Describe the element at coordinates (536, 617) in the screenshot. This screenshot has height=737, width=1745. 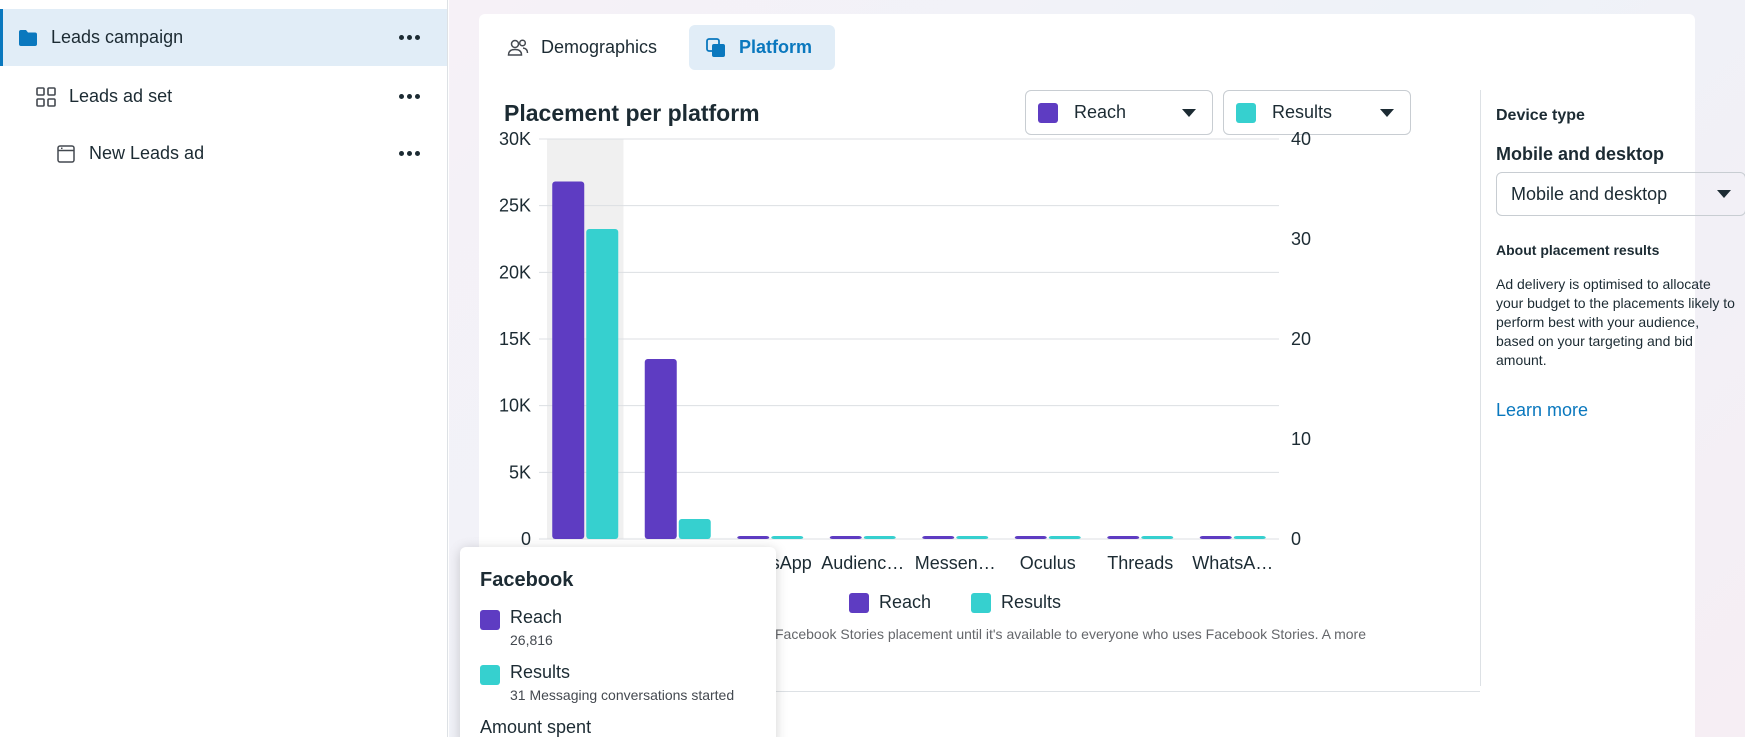
I see `tooltip-metric-name: Reach` at that location.